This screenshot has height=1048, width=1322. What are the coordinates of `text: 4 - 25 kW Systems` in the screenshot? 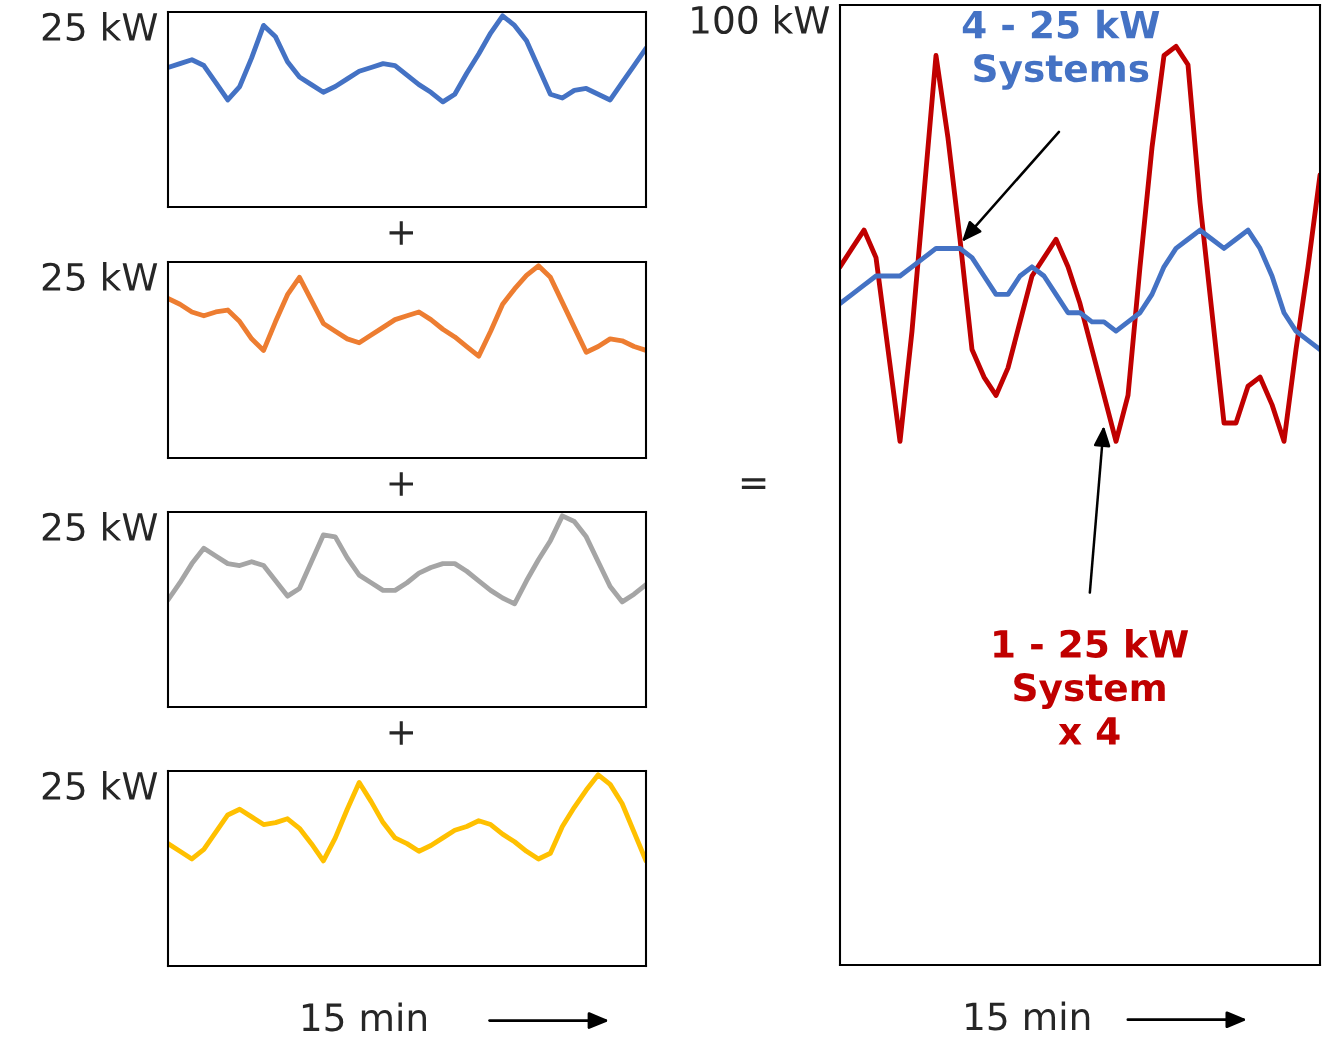 It's located at (1061, 49).